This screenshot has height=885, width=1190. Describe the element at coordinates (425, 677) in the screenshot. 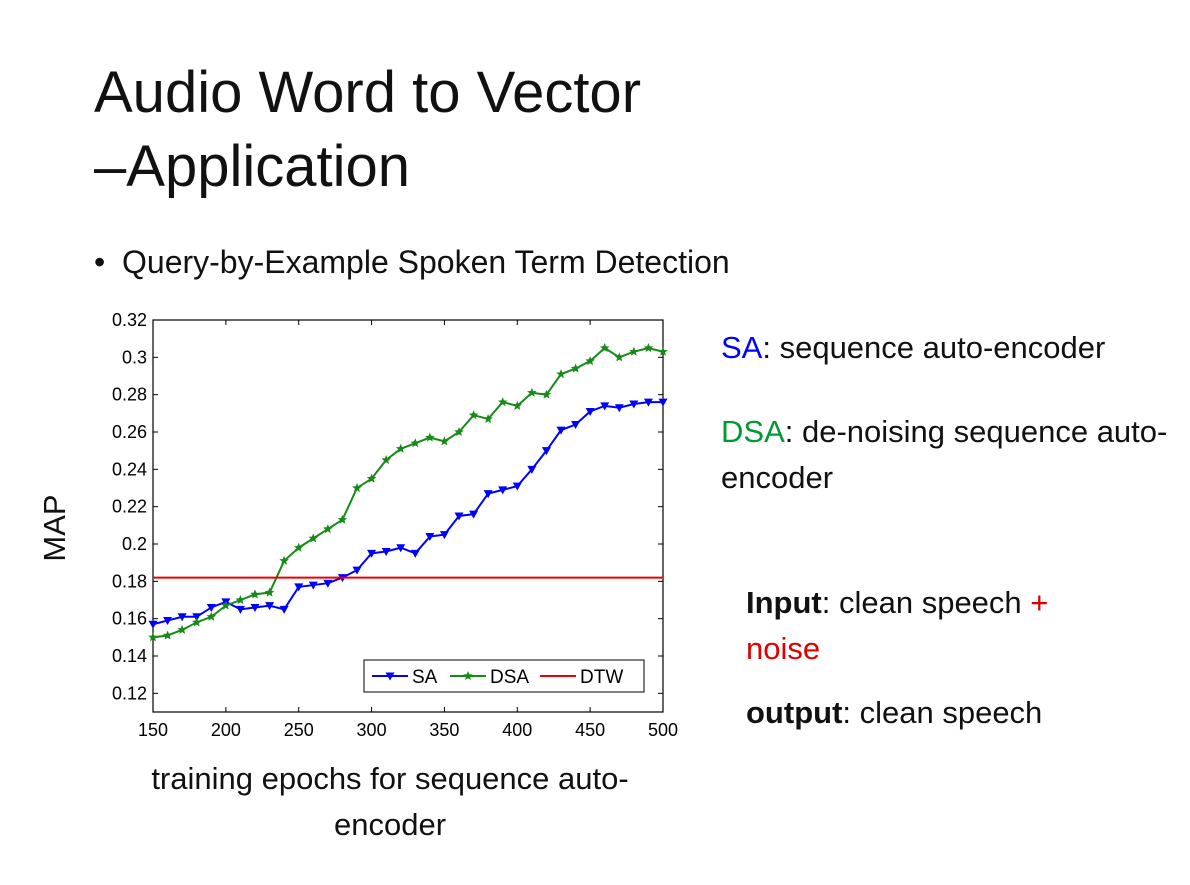

I see `legend-label-sa: SA` at that location.